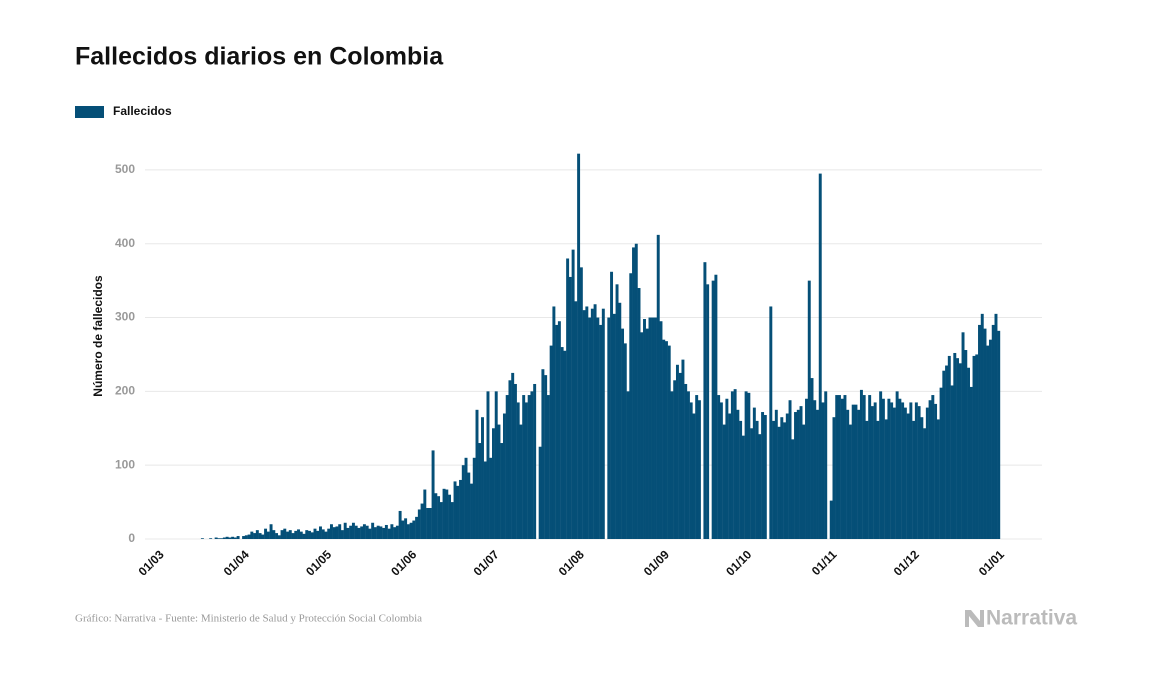 This screenshot has width=1157, height=679. Describe the element at coordinates (974, 618) in the screenshot. I see `logo-icon` at that location.